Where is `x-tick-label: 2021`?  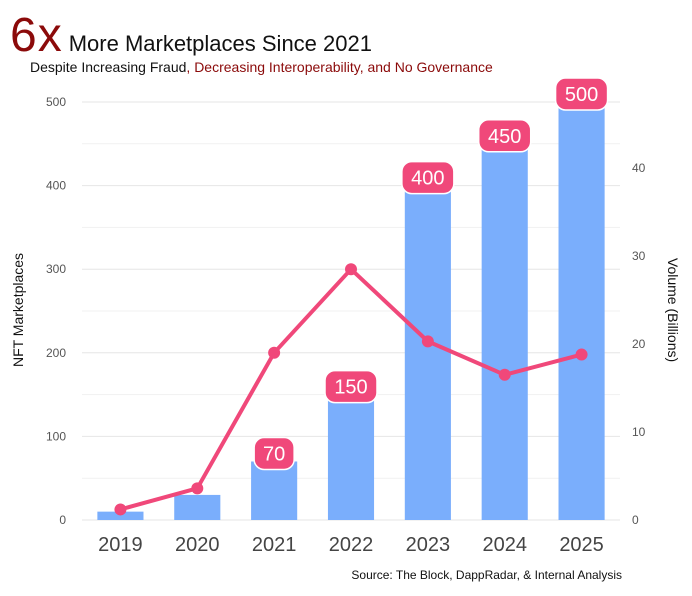 x-tick-label: 2021 is located at coordinates (274, 545).